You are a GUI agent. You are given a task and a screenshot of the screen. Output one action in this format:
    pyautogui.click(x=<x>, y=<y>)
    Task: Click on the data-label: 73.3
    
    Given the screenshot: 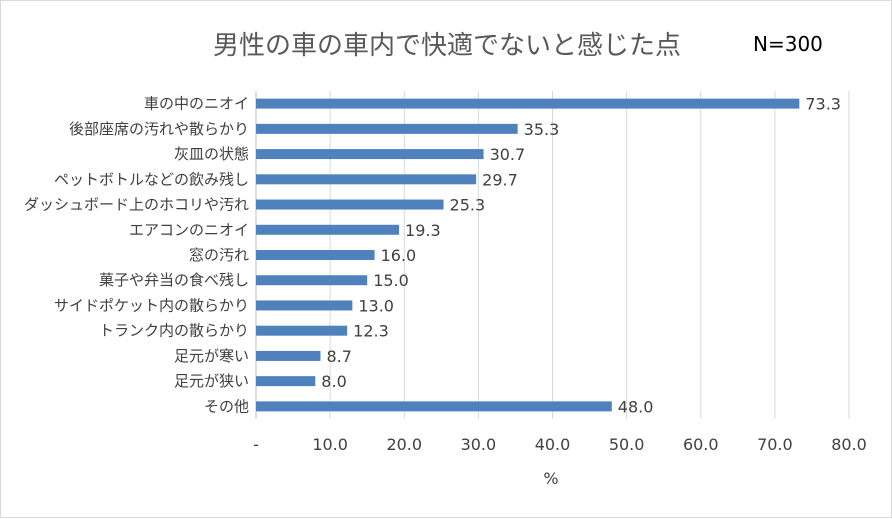 What is the action you would take?
    pyautogui.click(x=823, y=104)
    